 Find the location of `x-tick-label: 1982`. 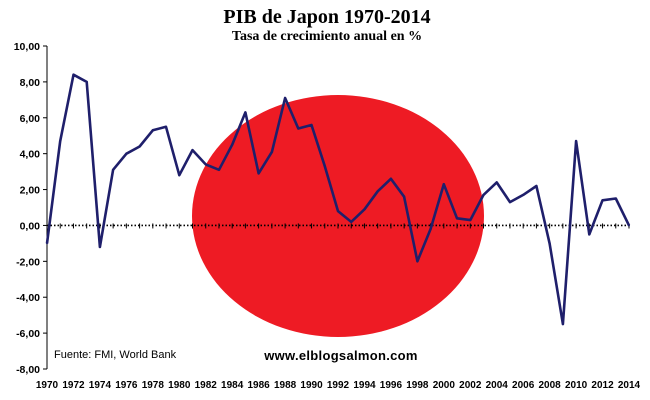

x-tick-label: 1982 is located at coordinates (206, 385).